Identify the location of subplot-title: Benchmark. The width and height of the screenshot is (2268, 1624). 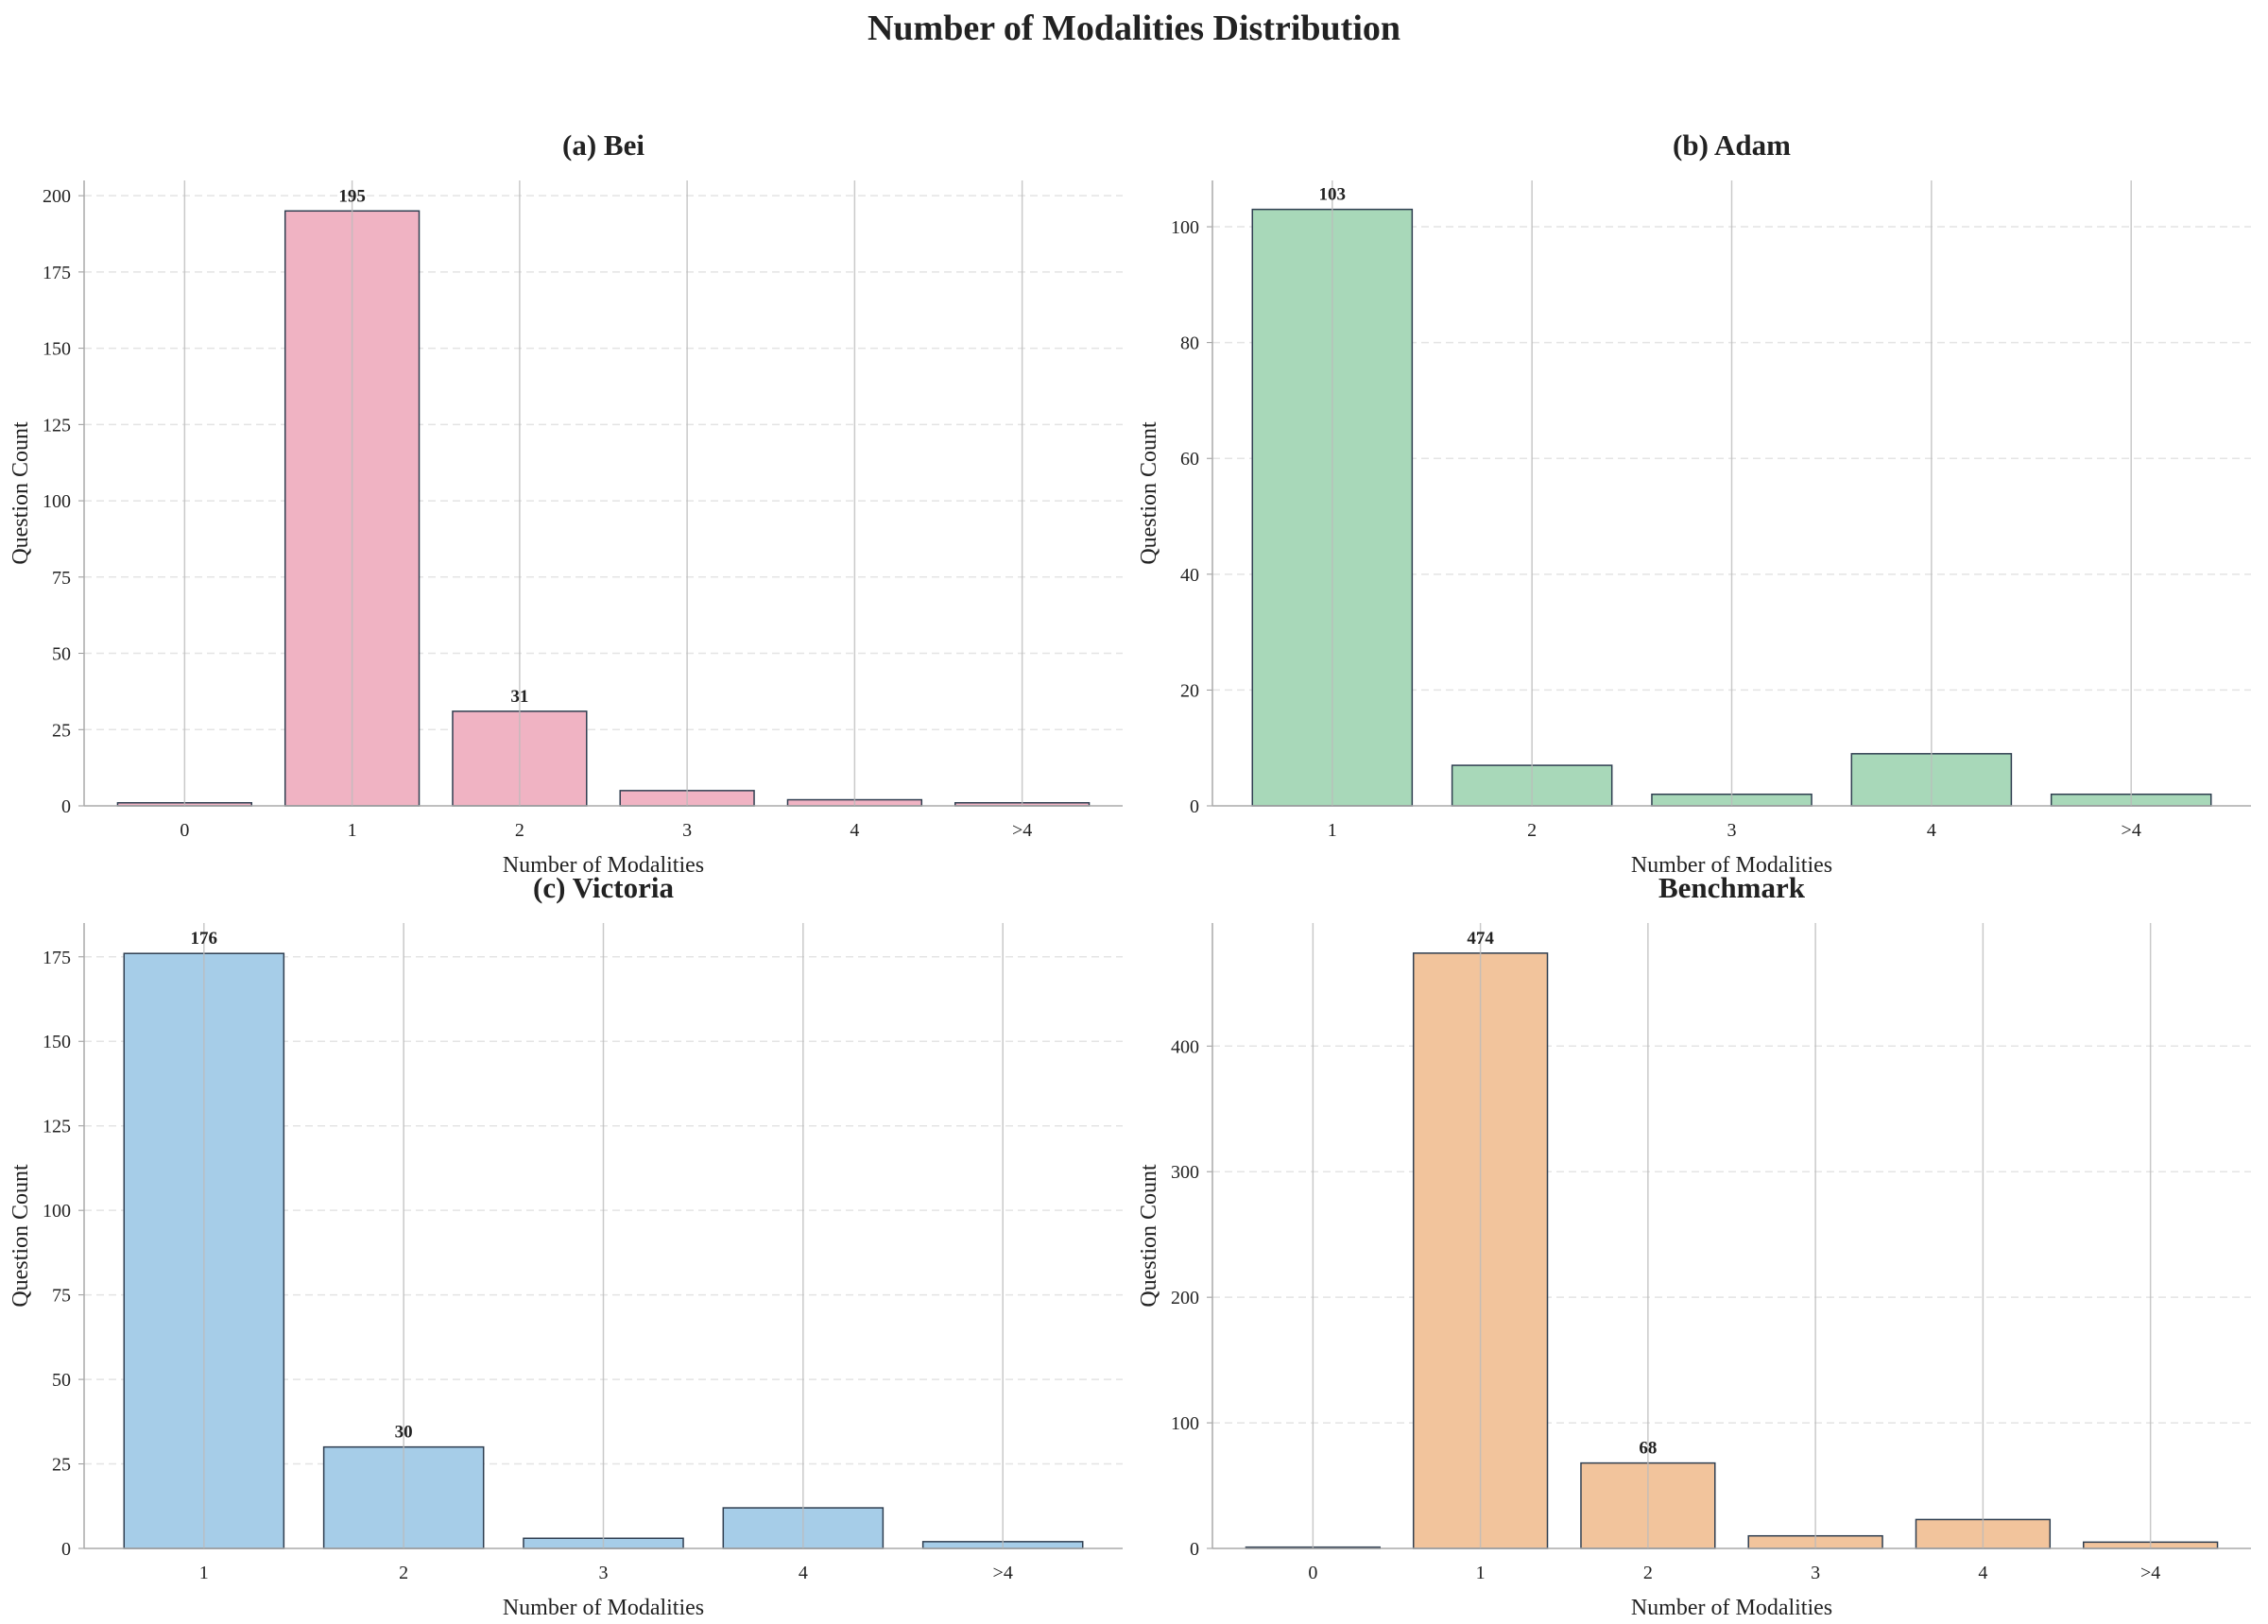
(1732, 887).